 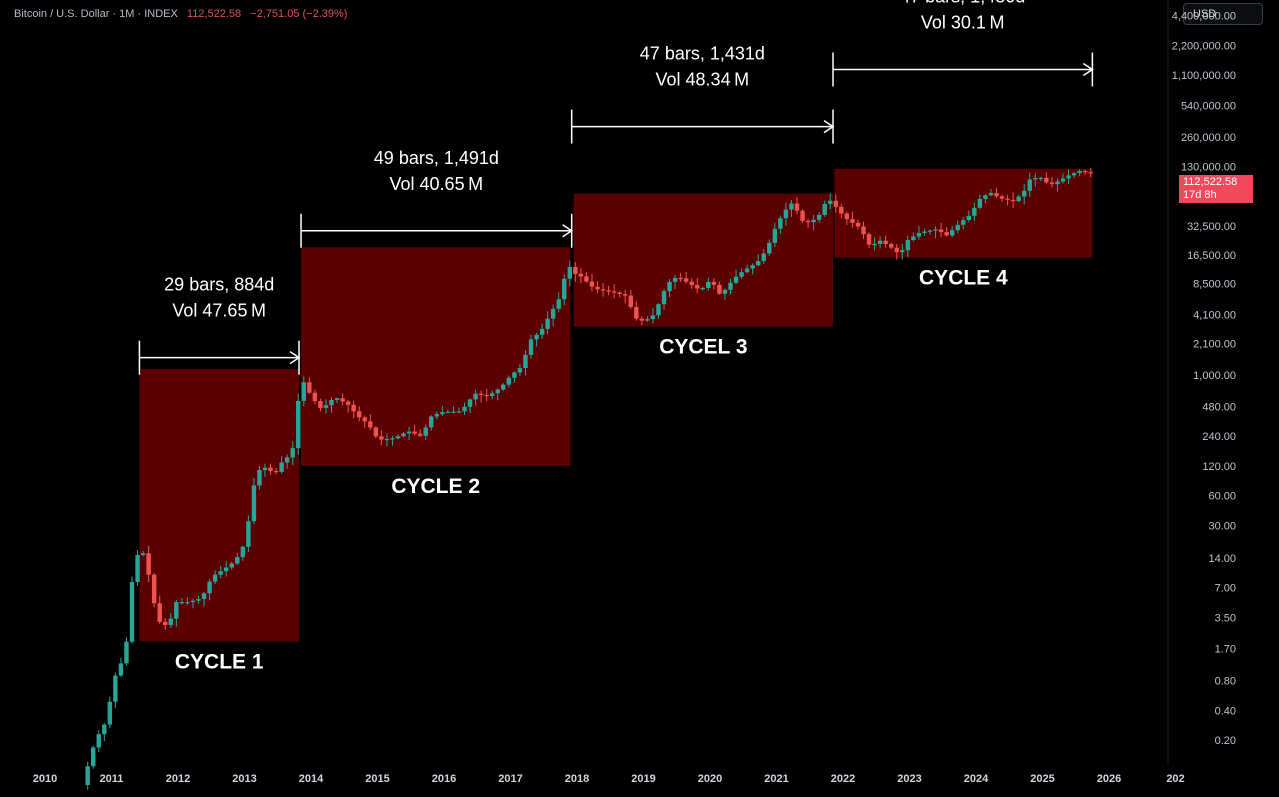 I want to click on x-tick-label: 2022, so click(x=843, y=779).